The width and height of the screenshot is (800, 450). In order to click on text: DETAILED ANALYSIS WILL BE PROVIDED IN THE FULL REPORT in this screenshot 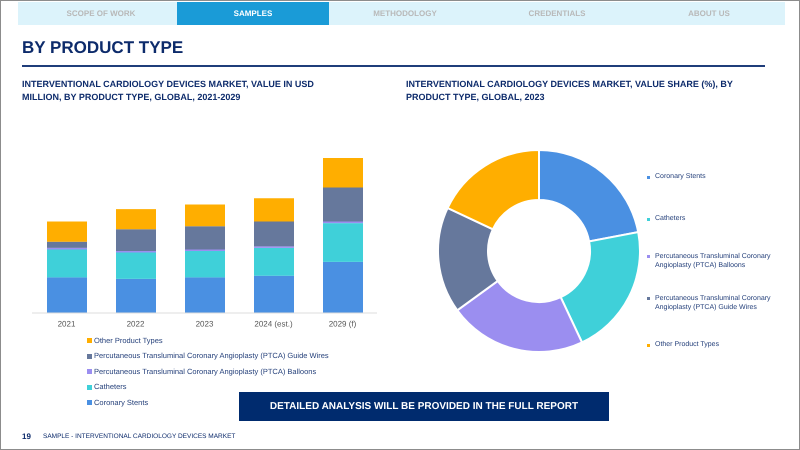, I will do `click(424, 406)`.